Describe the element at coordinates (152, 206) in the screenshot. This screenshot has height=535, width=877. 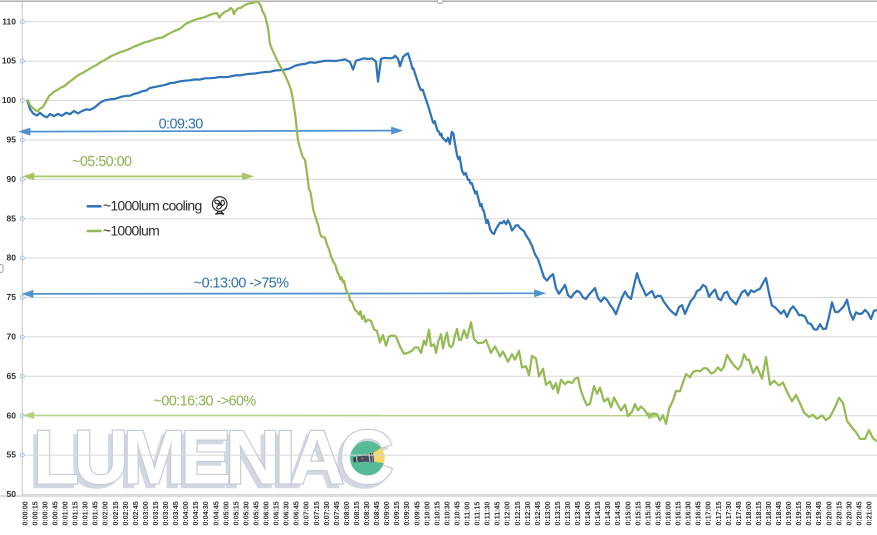
I see `svg-text: ~1000lum cooling` at that location.